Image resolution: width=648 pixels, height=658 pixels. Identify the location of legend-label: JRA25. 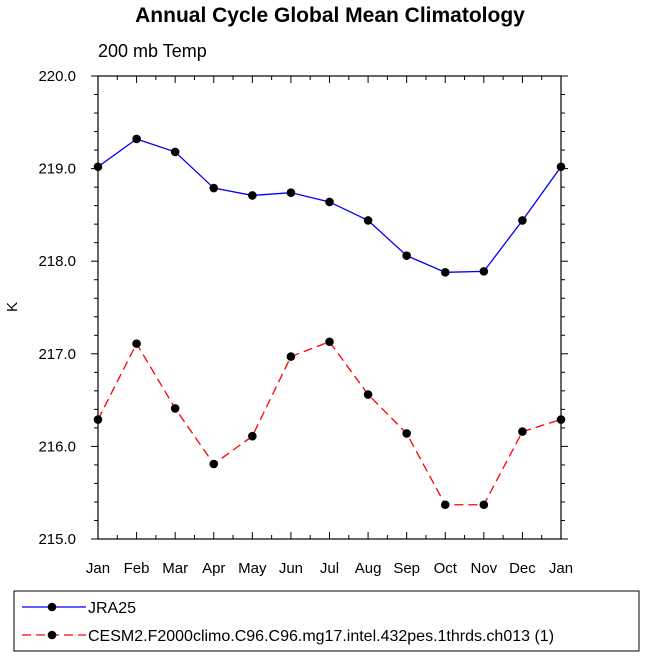
(112, 608).